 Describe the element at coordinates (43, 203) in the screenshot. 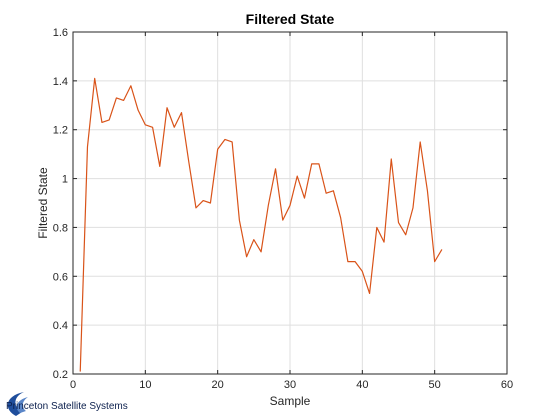

I see `y-axis-title: Filtered State` at that location.